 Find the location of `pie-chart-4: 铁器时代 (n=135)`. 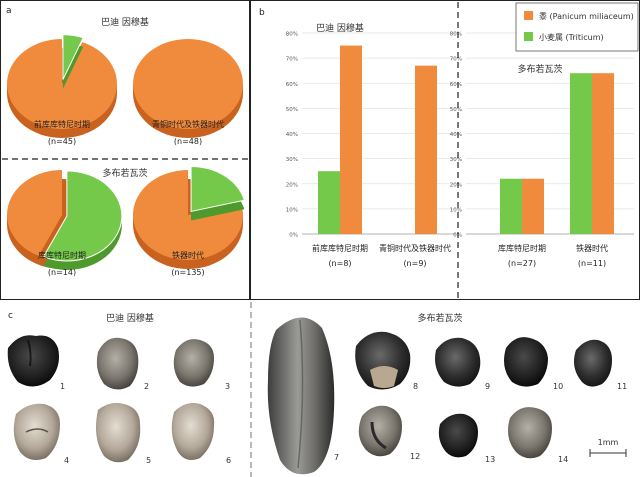

pie-chart-4: 铁器时代 (n=135) is located at coordinates (189, 221).